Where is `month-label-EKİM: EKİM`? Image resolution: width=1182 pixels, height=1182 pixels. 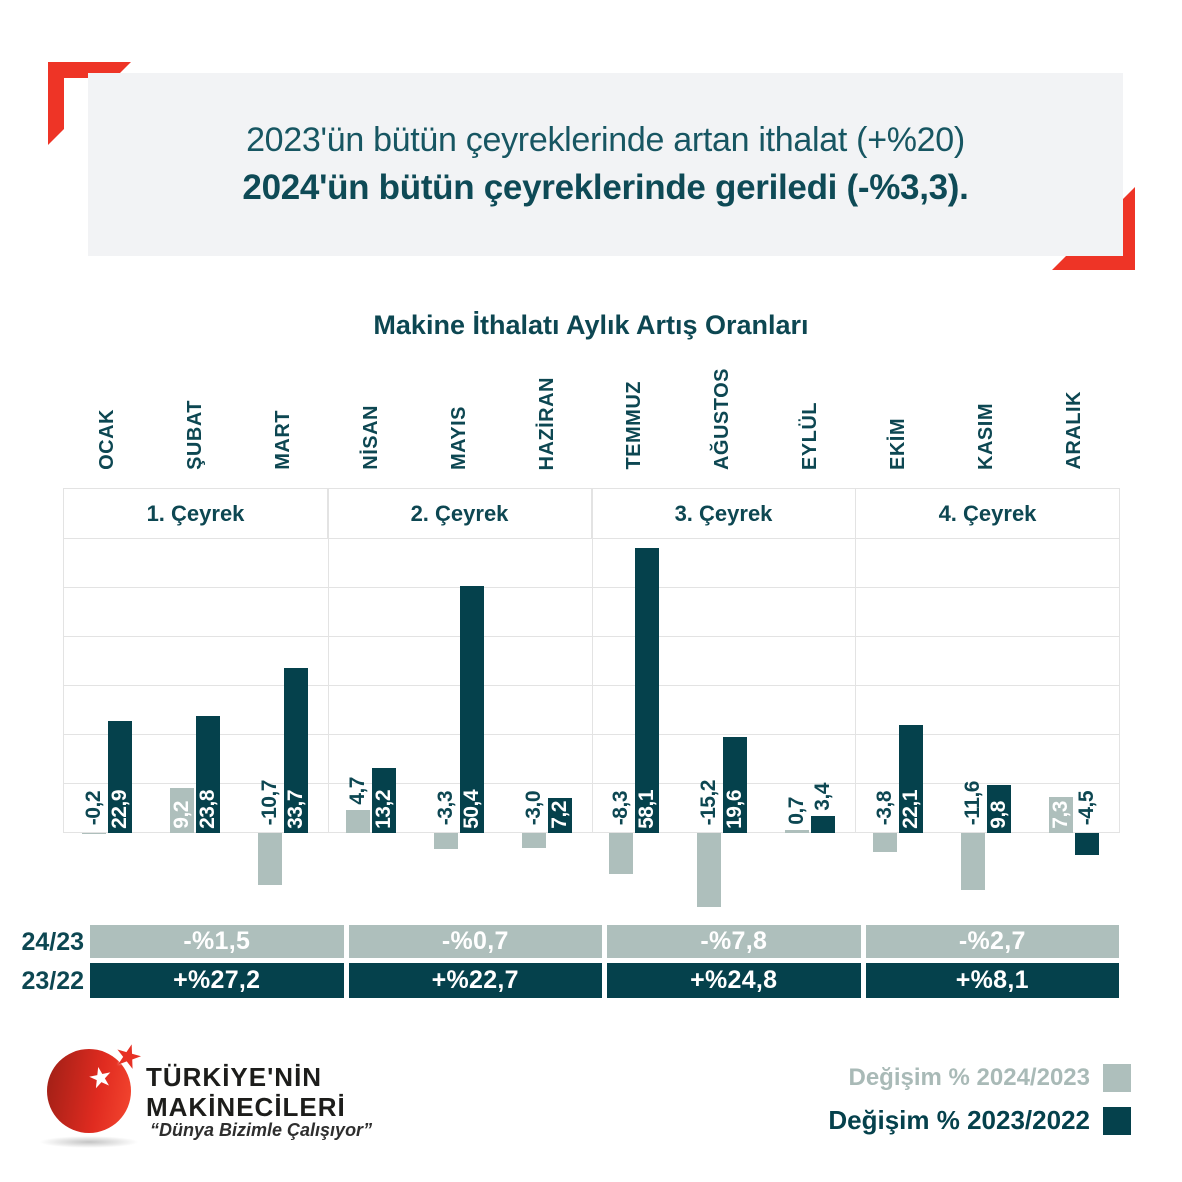
month-label-EKİM: EKİM is located at coordinates (898, 444).